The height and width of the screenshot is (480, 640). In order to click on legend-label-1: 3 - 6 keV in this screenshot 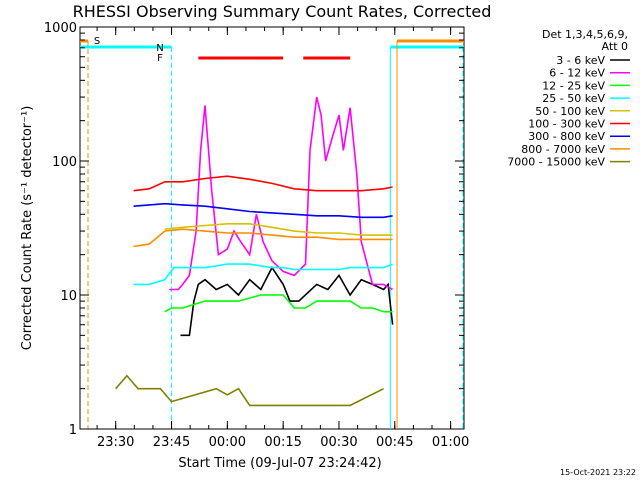, I will do `click(580, 60)`.